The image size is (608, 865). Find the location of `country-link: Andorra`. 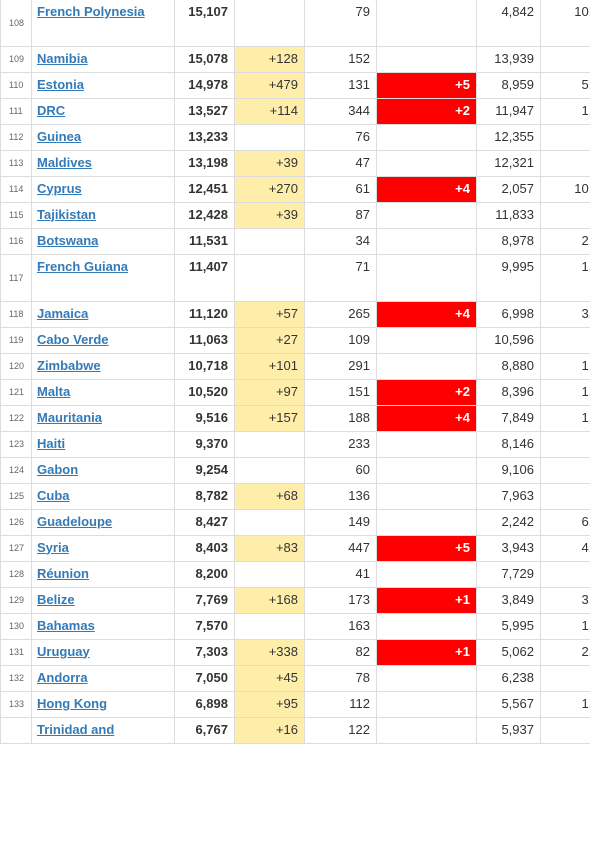

country-link: Andorra is located at coordinates (62, 677).